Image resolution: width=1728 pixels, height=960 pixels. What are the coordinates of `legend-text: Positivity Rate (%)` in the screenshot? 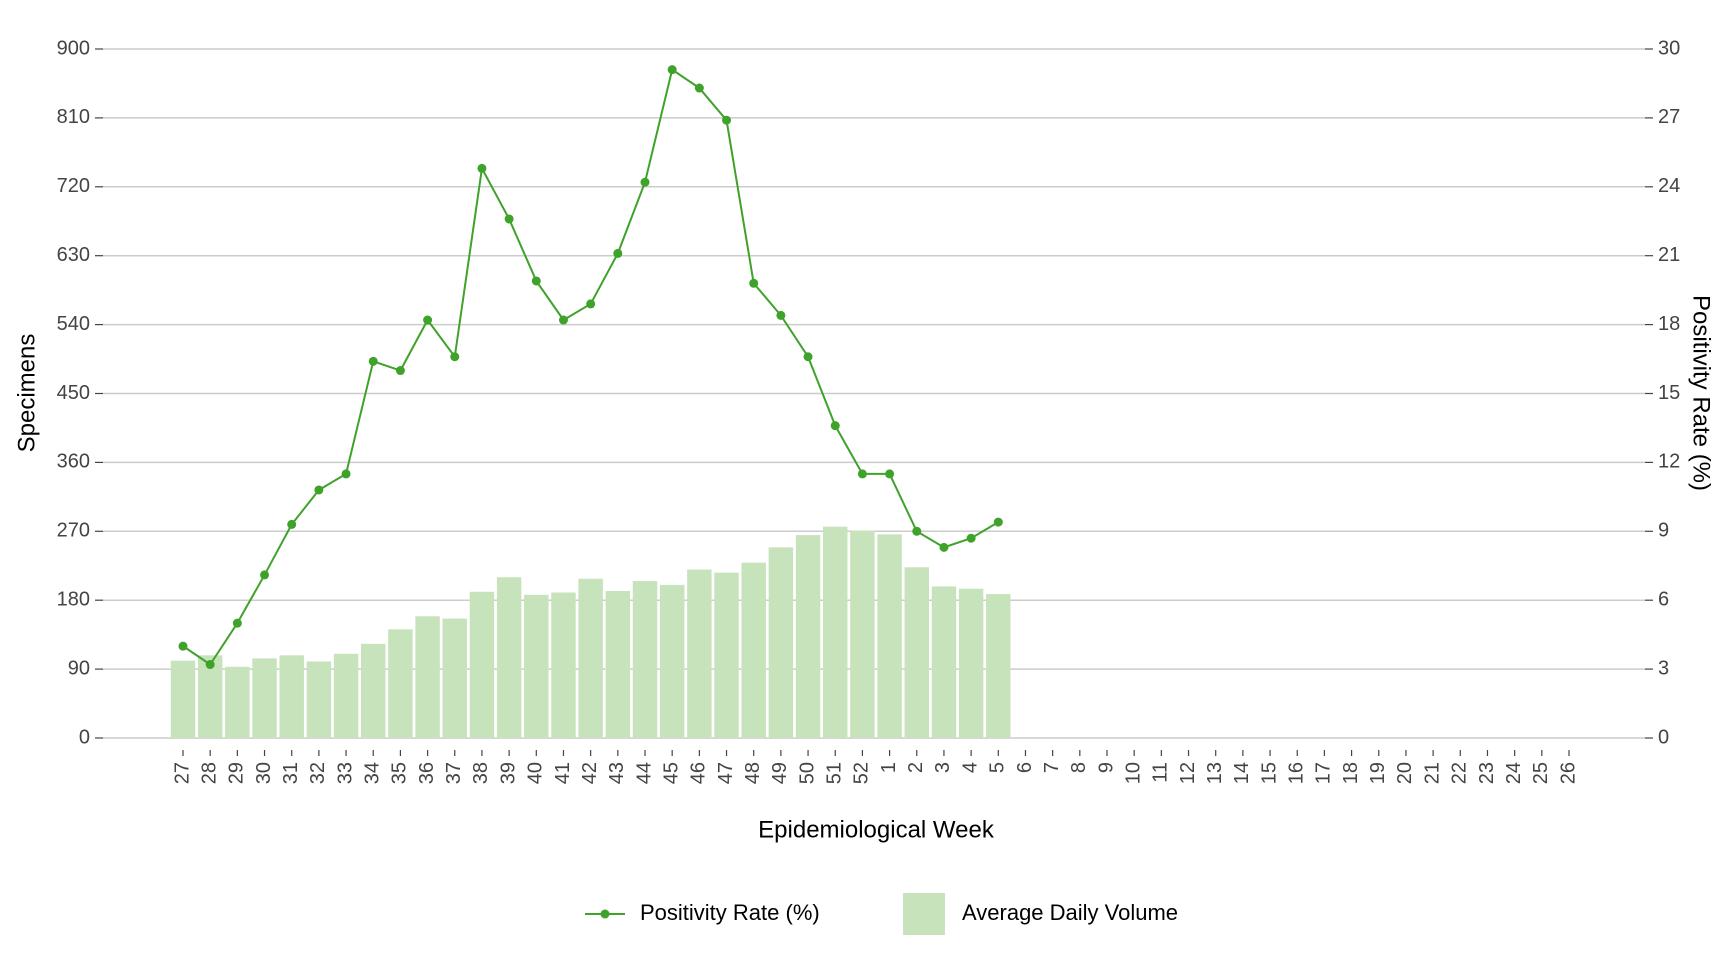 It's located at (730, 912).